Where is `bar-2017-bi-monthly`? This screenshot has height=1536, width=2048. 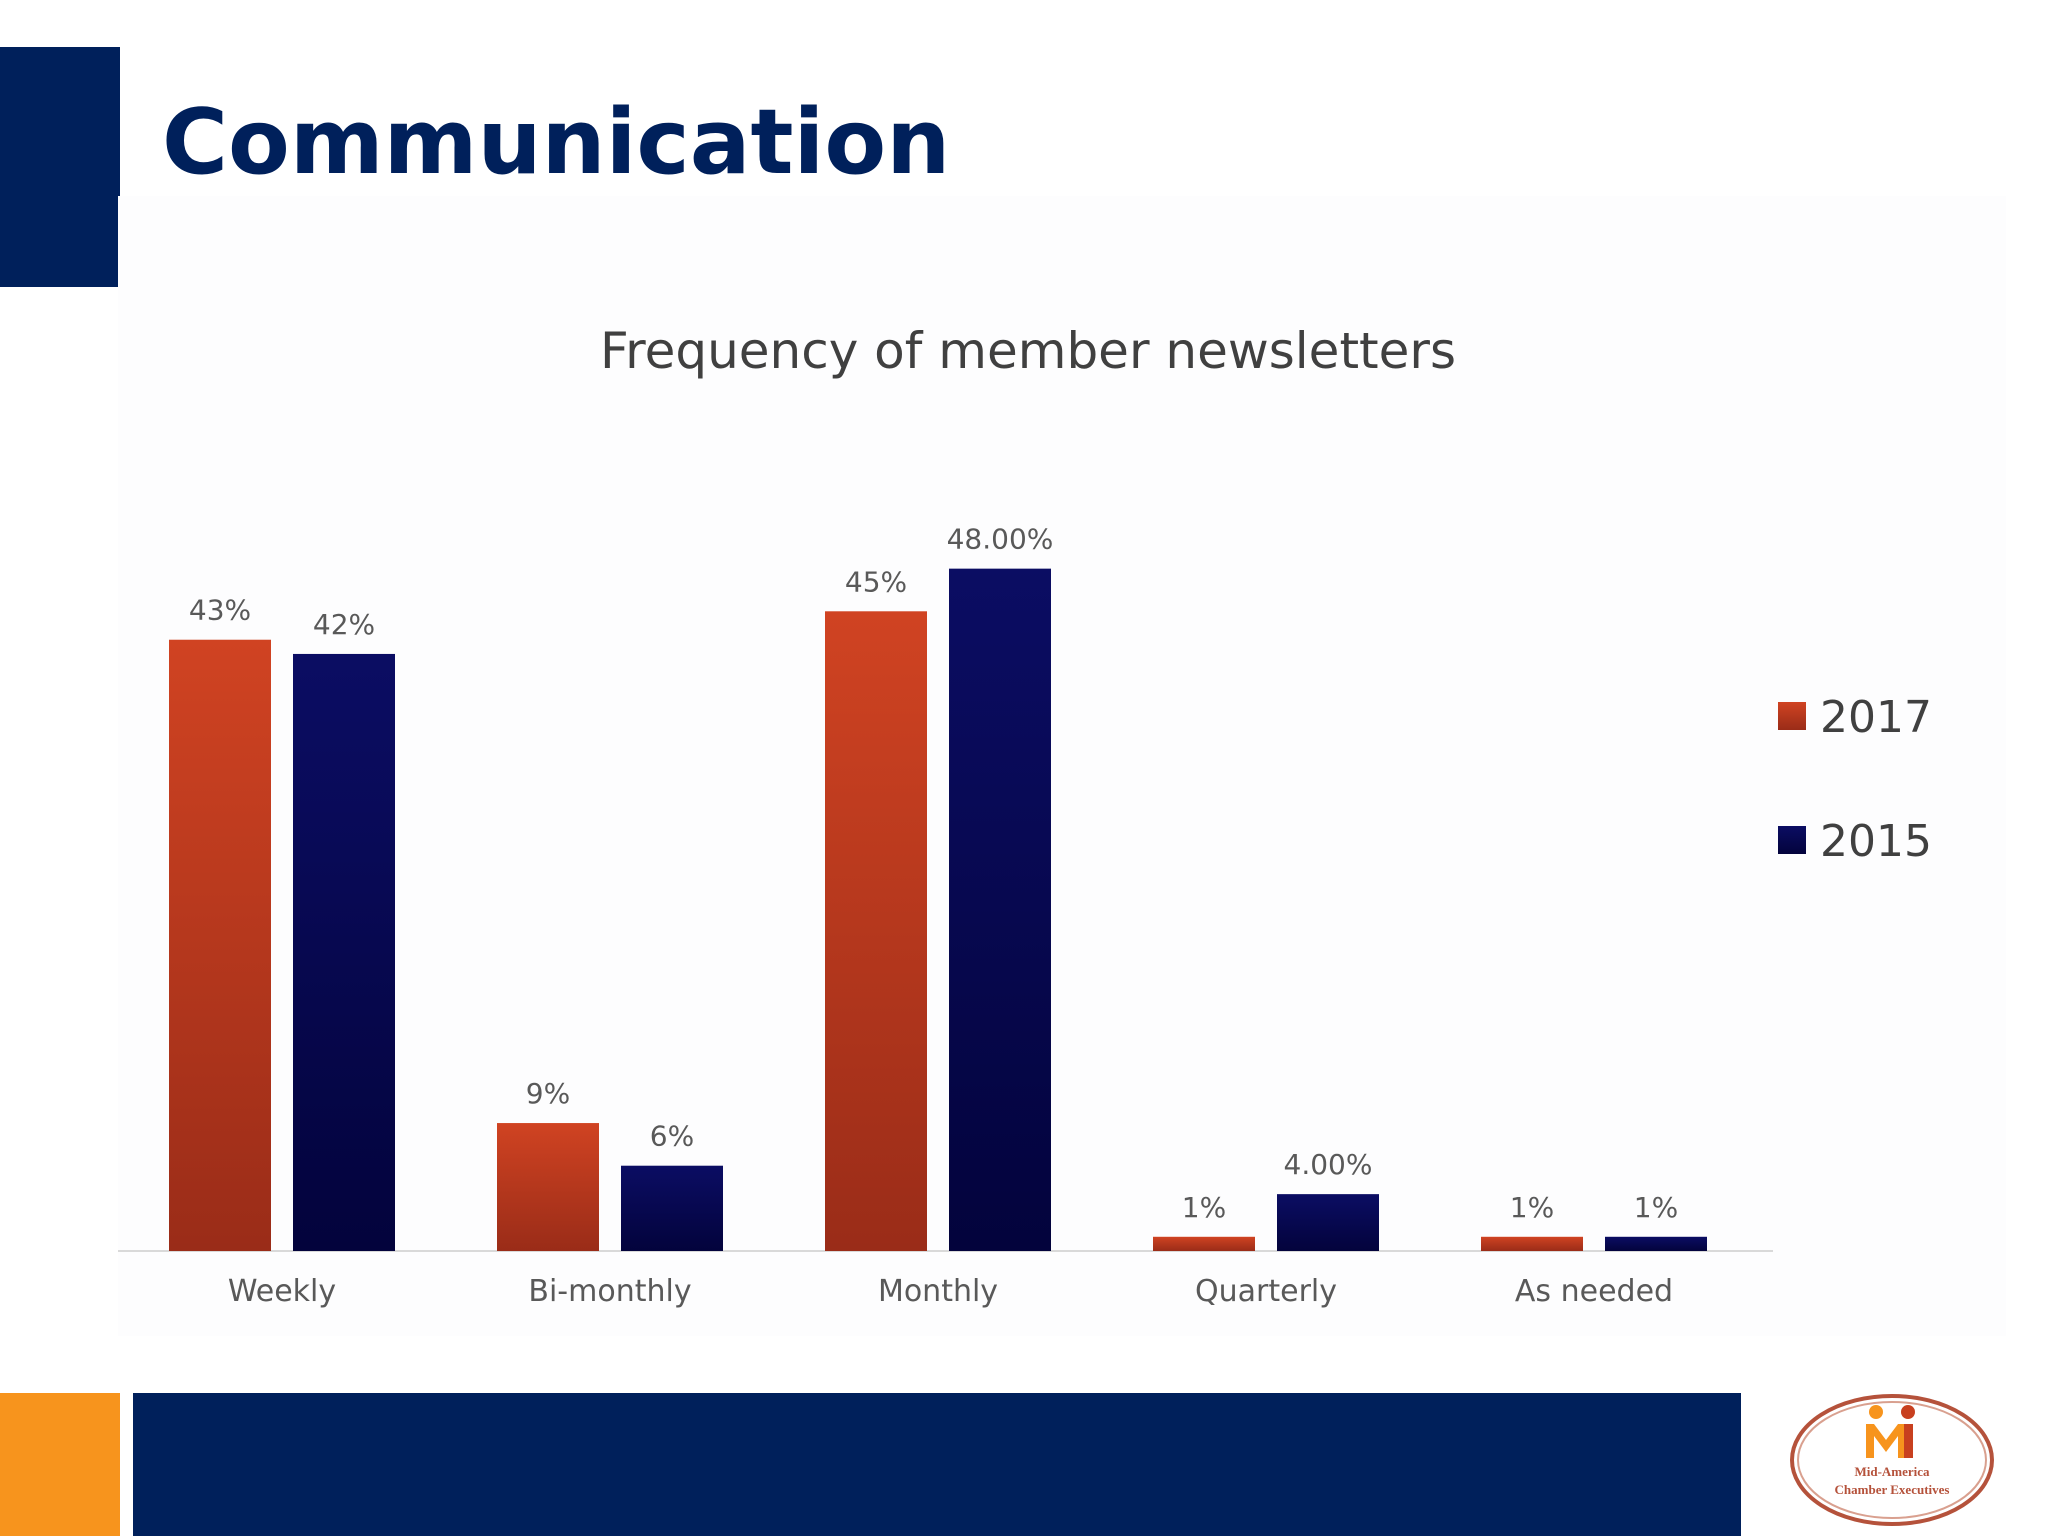 bar-2017-bi-monthly is located at coordinates (548, 1187).